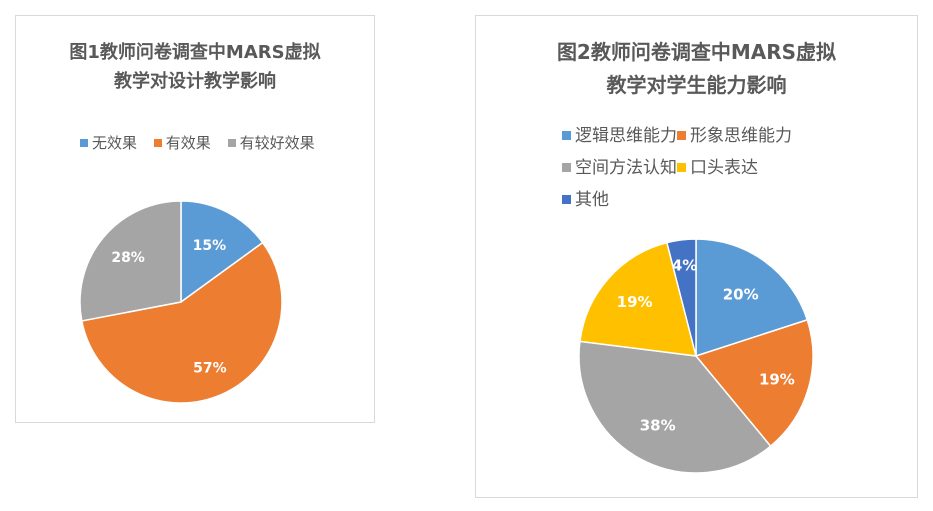 This screenshot has height=511, width=933. Describe the element at coordinates (188, 143) in the screenshot. I see `legend-label: 有效果` at that location.